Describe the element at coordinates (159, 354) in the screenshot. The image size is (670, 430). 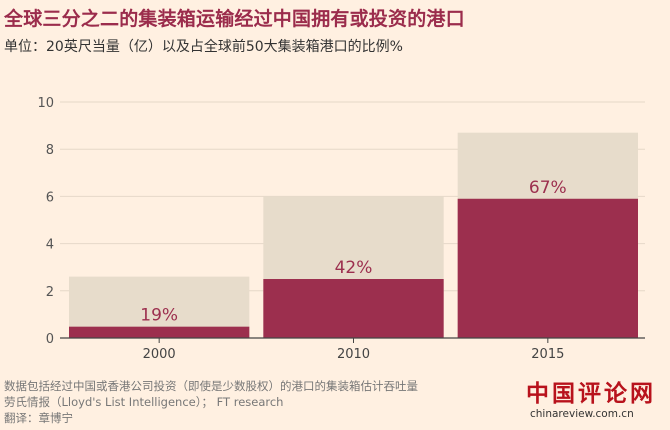
I see `x-tick-label: 2000` at that location.